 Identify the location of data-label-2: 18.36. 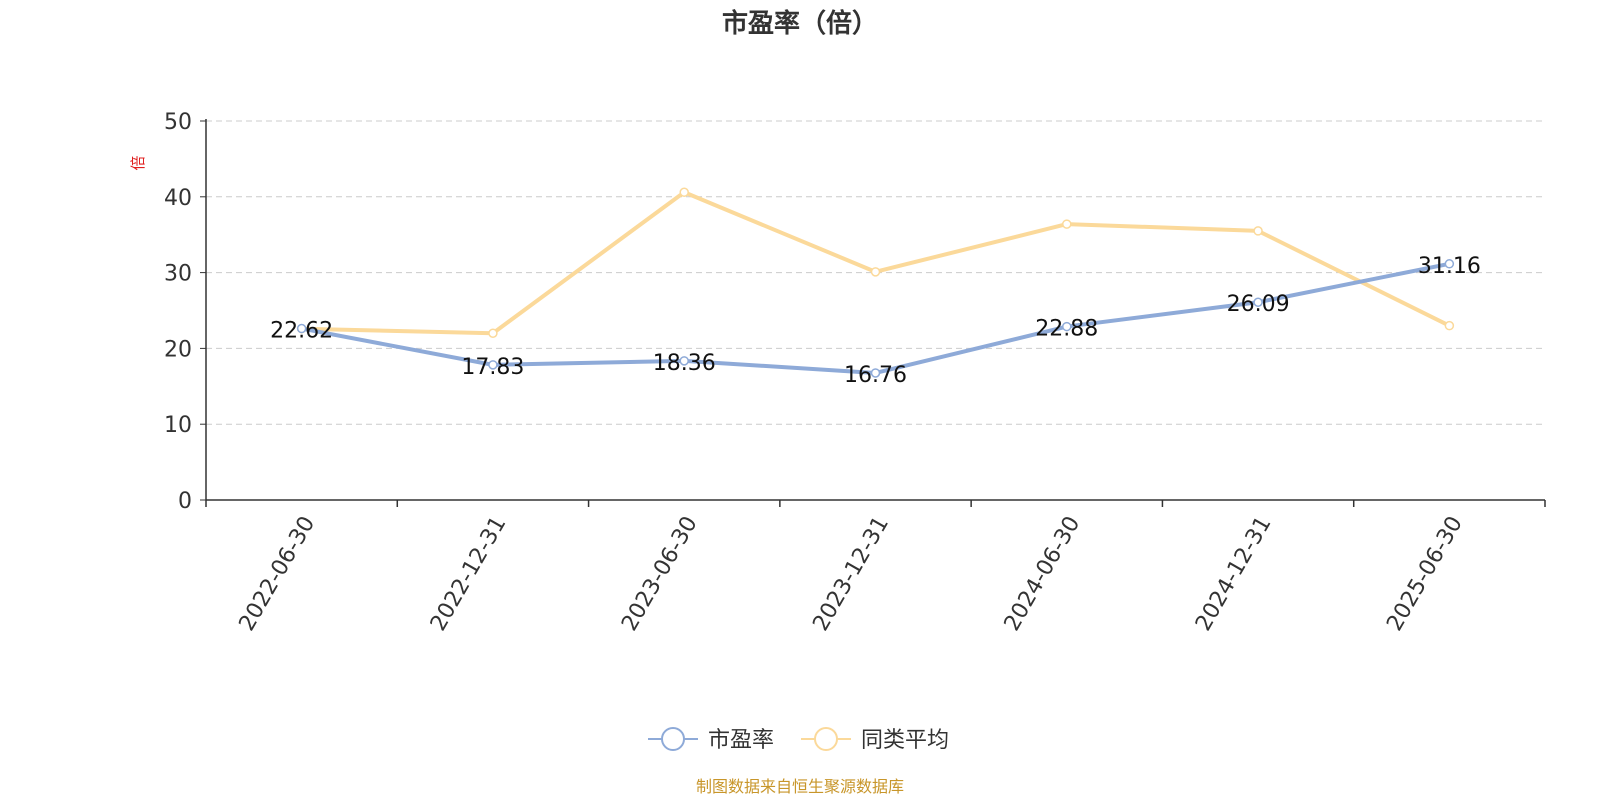
(684, 363).